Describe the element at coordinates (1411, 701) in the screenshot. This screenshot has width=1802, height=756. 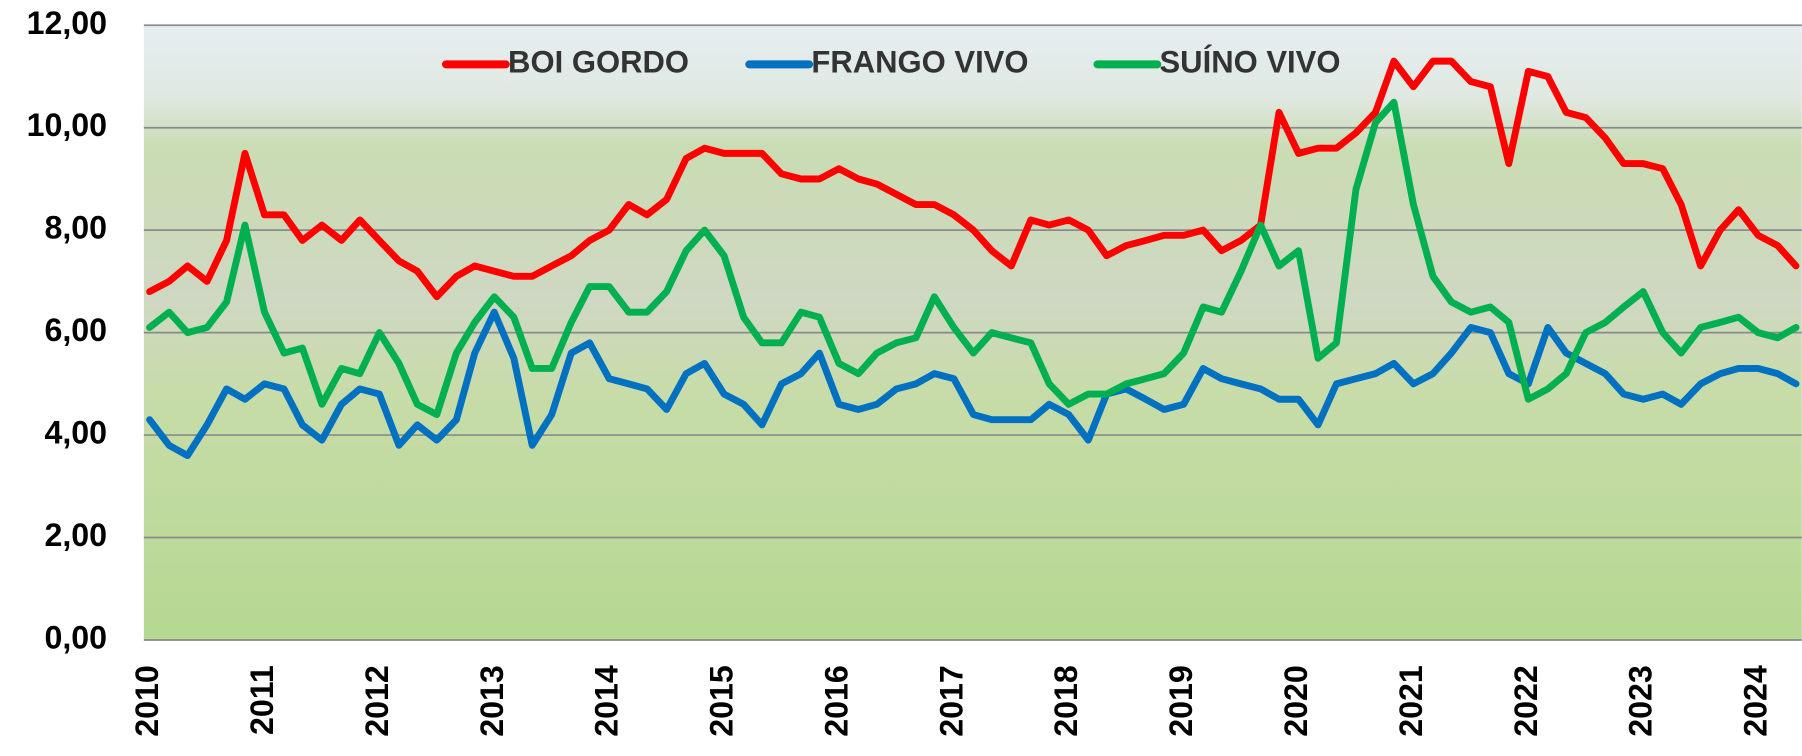
I see `x-tick-label: 2021` at that location.